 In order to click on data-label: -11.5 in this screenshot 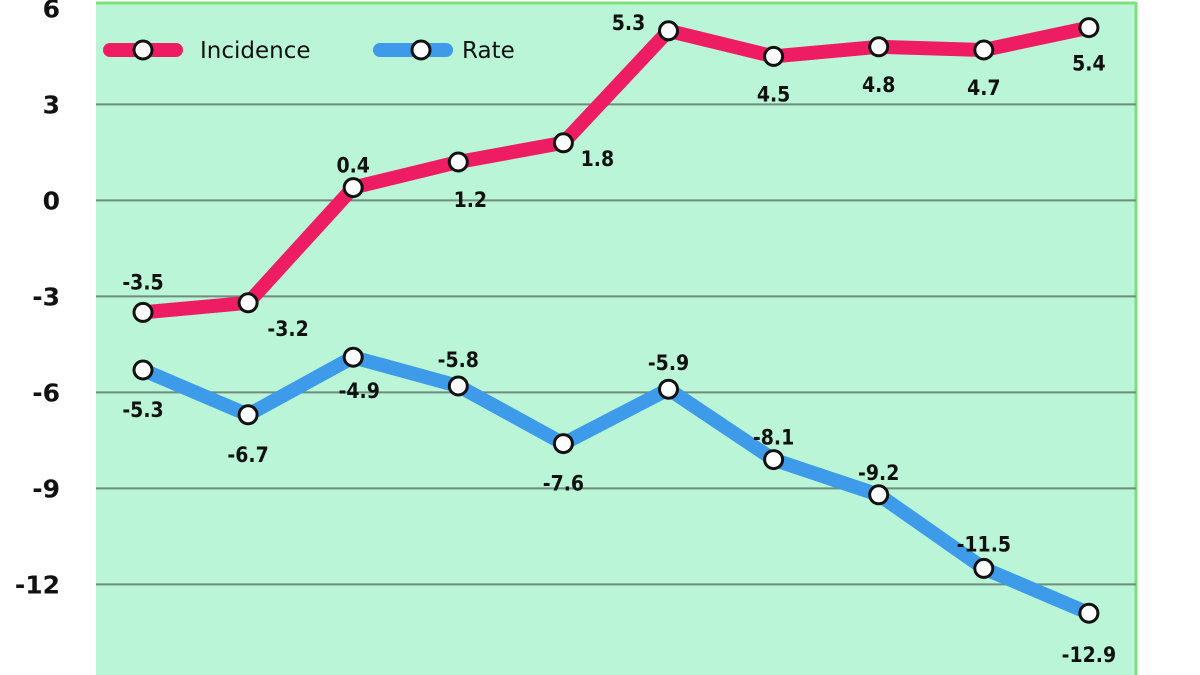, I will do `click(984, 544)`.